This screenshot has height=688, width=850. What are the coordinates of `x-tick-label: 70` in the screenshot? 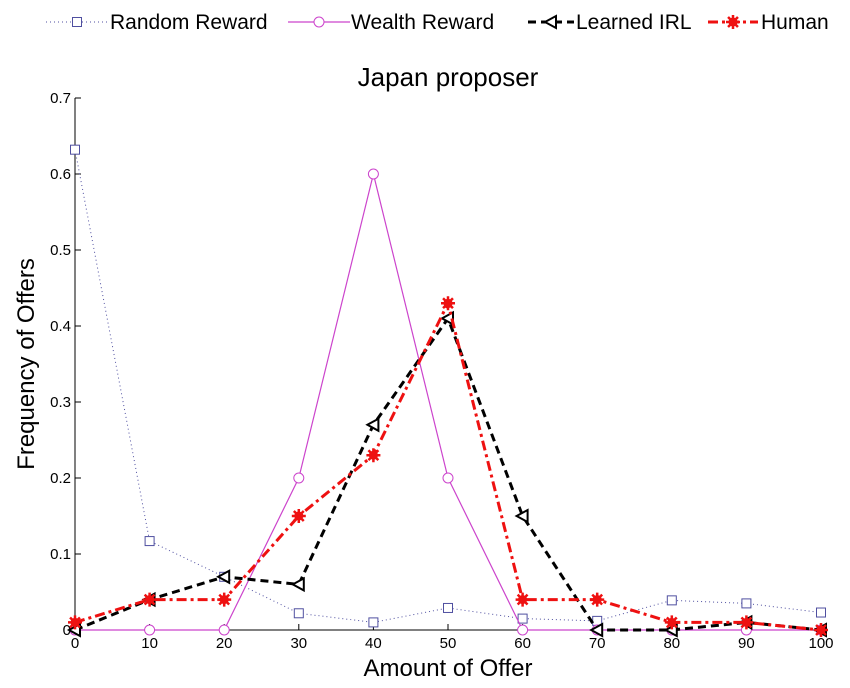 It's located at (597, 643).